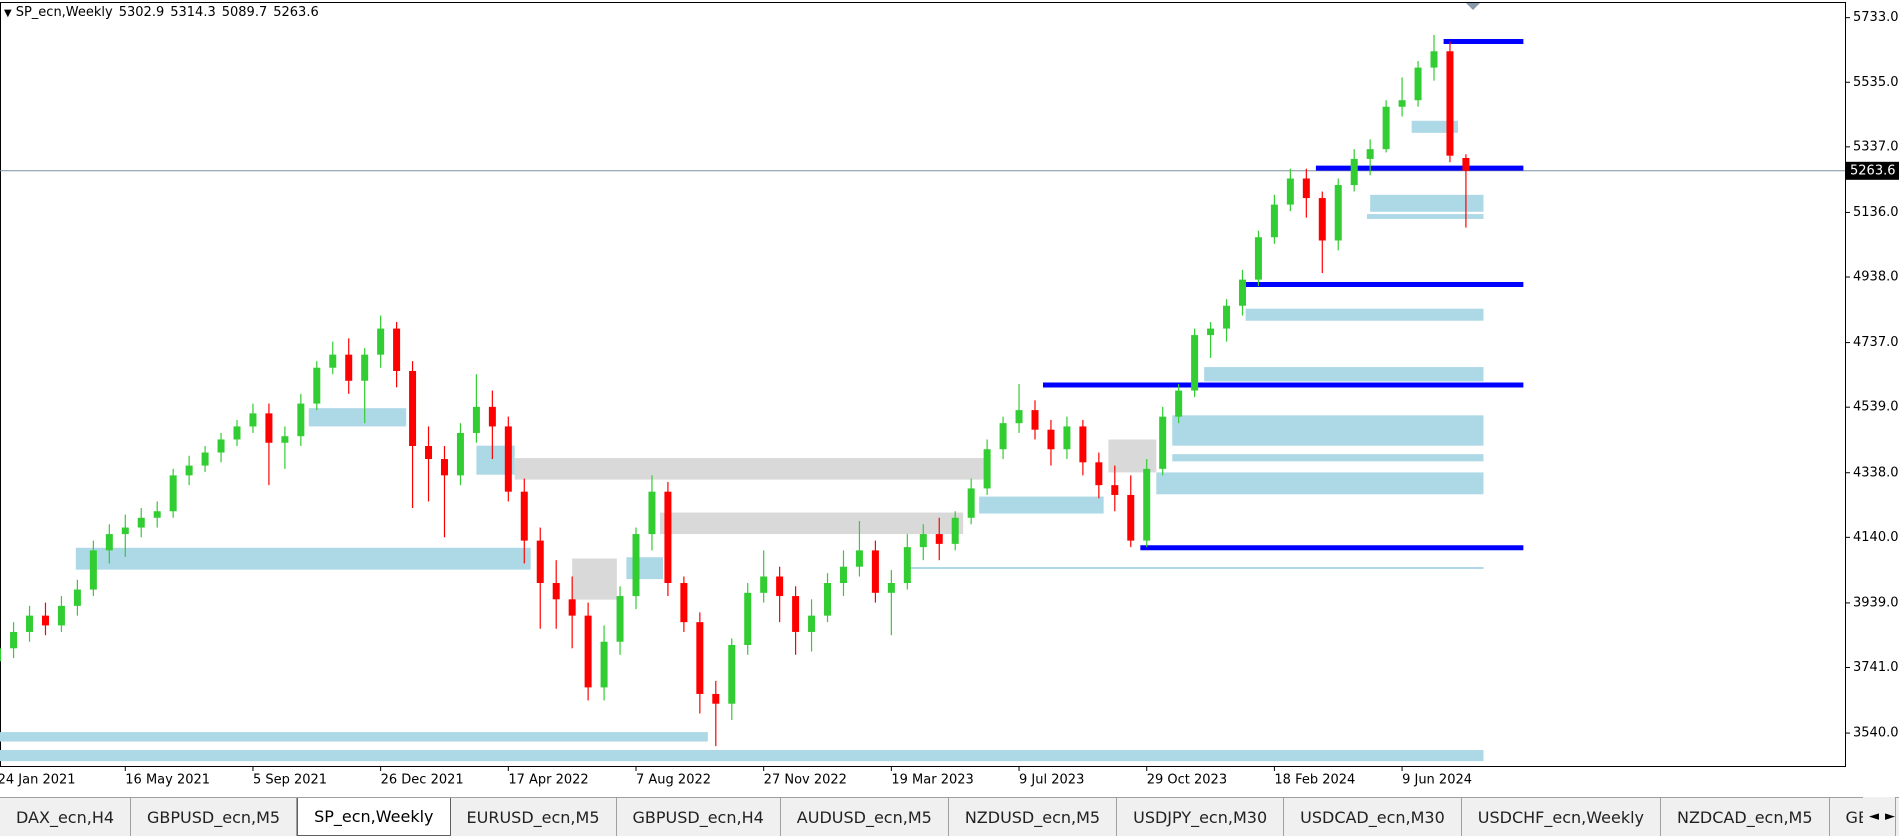 Image resolution: width=1899 pixels, height=836 pixels. I want to click on symbol-tab: NZDUSD_ecn,M5, so click(1033, 817).